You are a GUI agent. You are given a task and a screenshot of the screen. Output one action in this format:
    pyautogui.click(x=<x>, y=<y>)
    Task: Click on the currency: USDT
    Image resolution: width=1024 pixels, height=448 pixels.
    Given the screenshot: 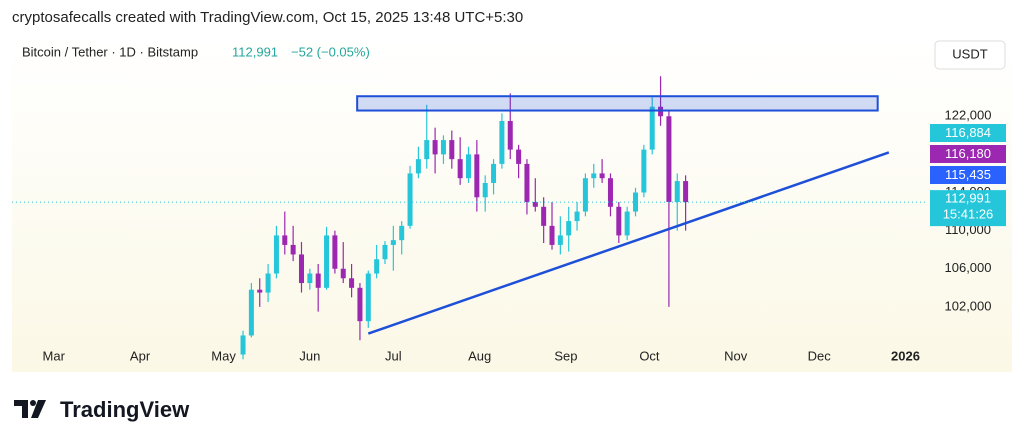 What is the action you would take?
    pyautogui.click(x=969, y=53)
    